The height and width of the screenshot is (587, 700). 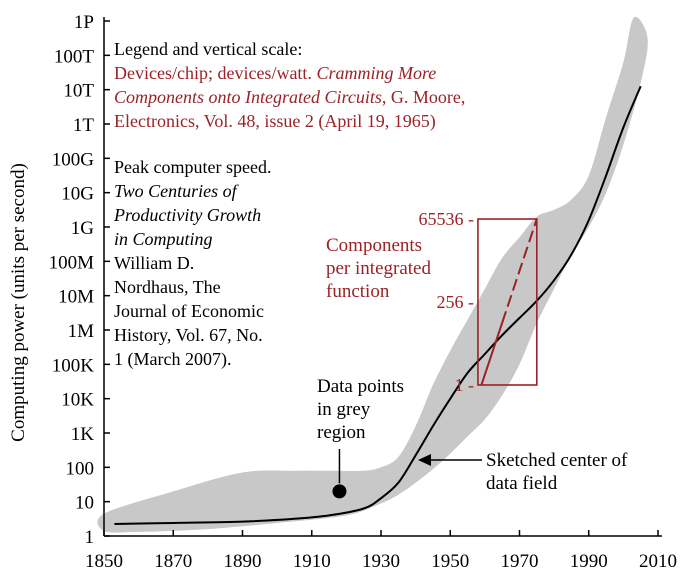 What do you see at coordinates (312, 561) in the screenshot?
I see `x-tick-label: 1910` at bounding box center [312, 561].